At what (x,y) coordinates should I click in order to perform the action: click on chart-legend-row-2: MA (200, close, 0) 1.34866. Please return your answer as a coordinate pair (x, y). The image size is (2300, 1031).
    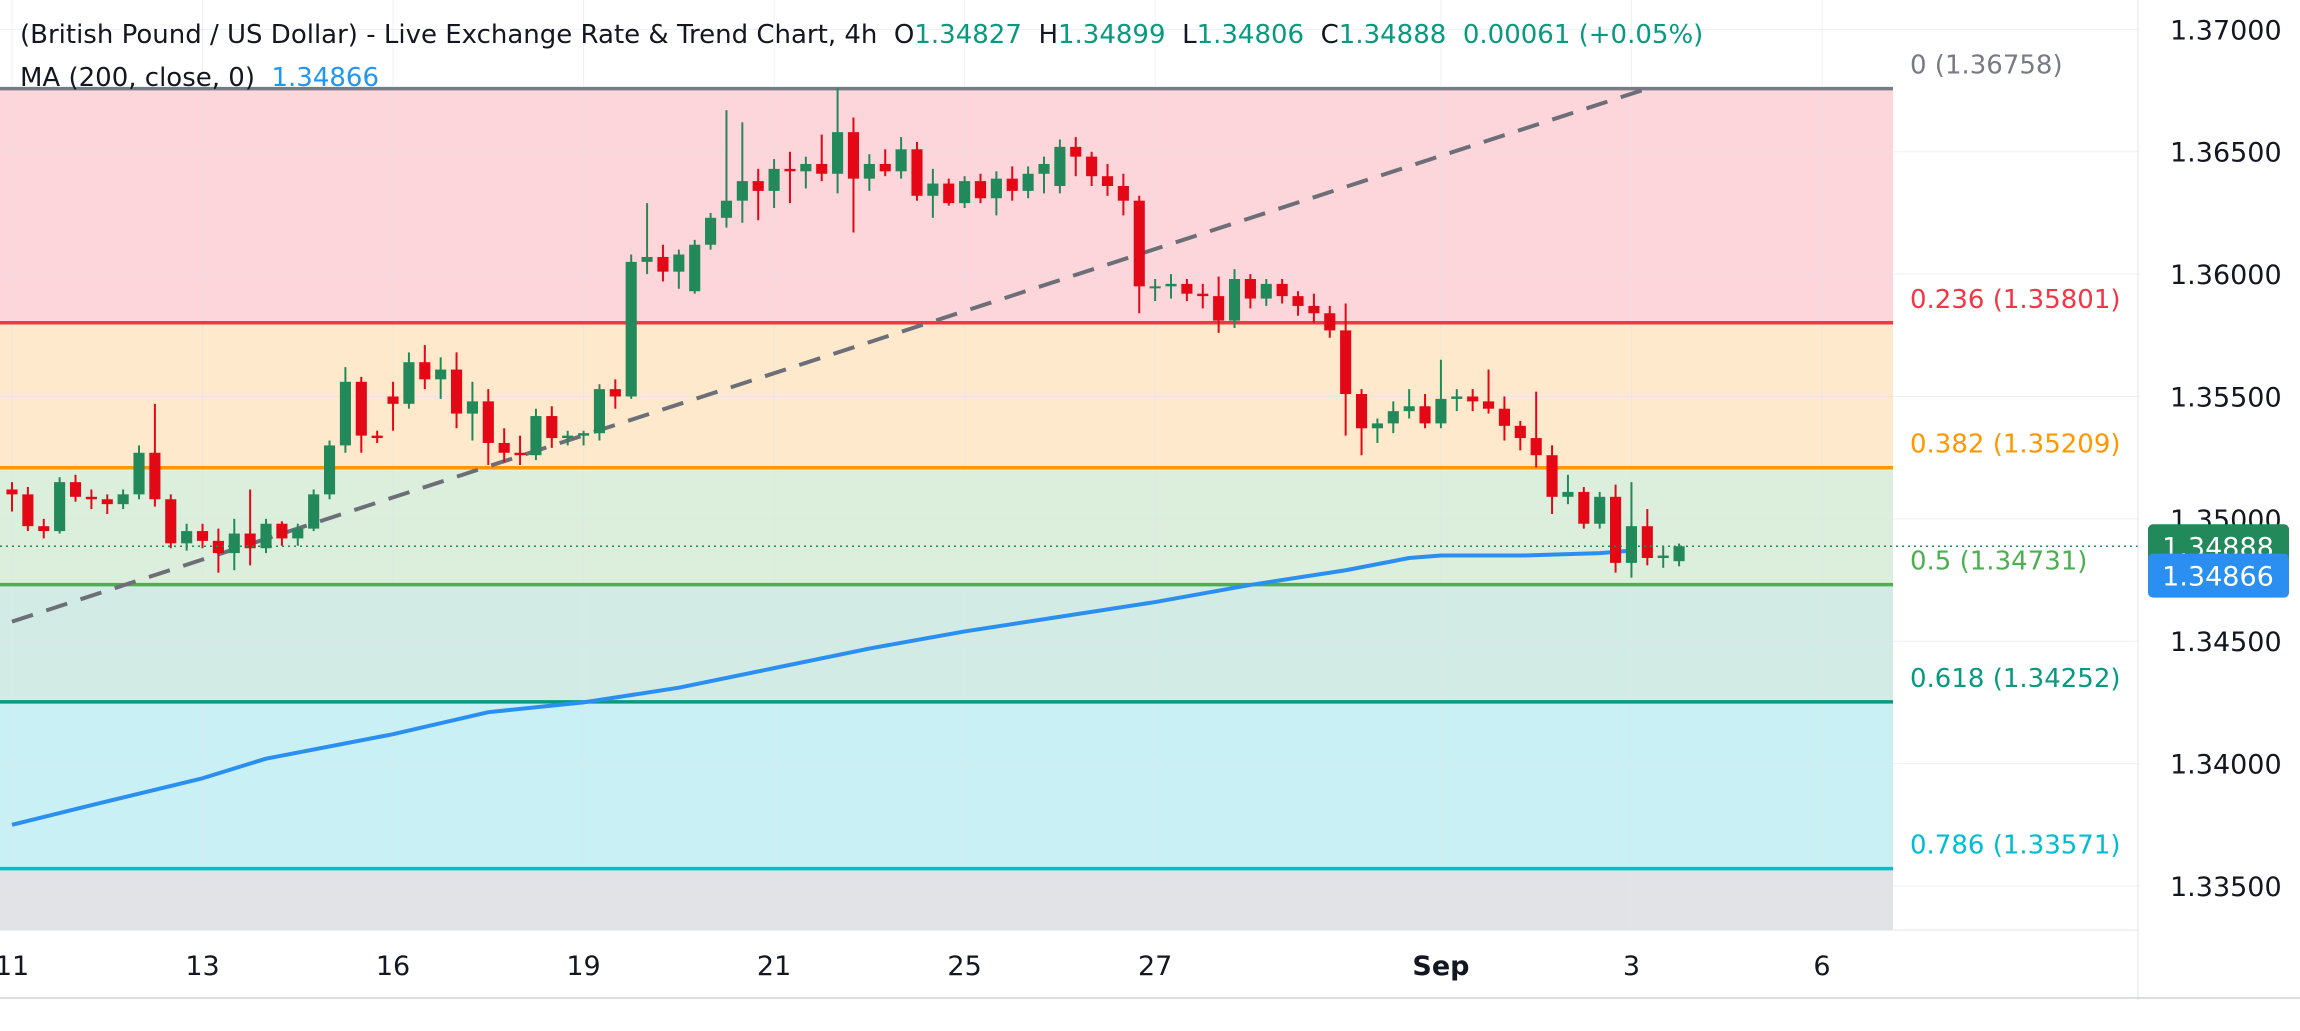
    Looking at the image, I should click on (199, 78).